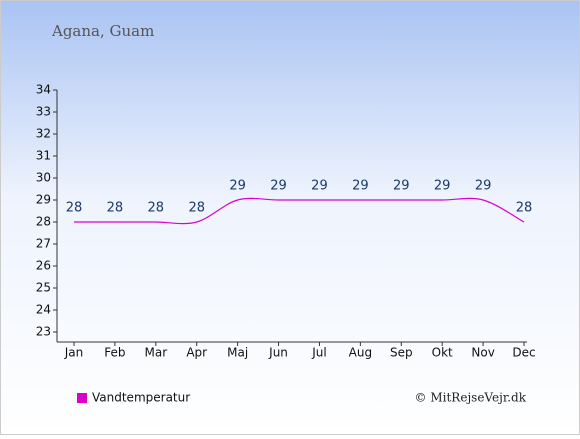  Describe the element at coordinates (43, 178) in the screenshot. I see `y-tick-label: 30` at that location.